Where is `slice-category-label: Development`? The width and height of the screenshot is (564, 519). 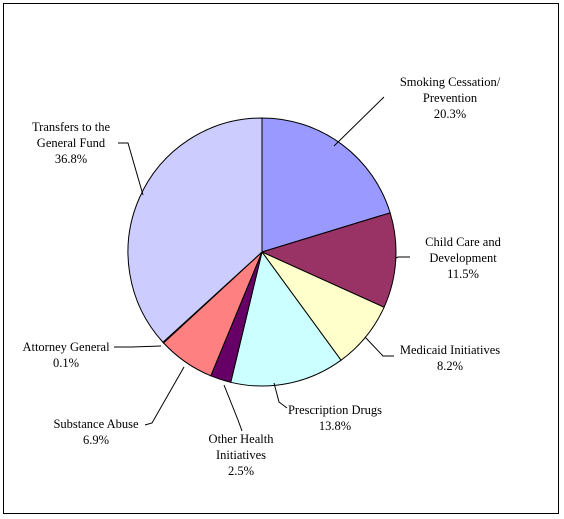
slice-category-label: Development is located at coordinates (463, 258).